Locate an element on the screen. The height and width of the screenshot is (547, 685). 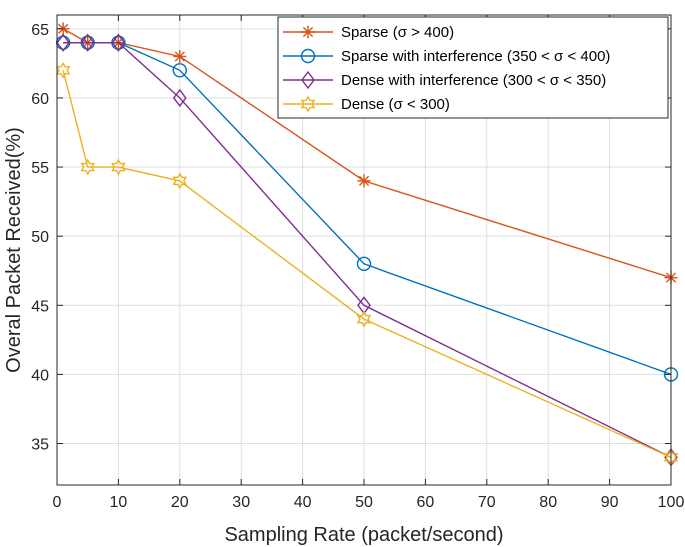
legend-box is located at coordinates (473, 67).